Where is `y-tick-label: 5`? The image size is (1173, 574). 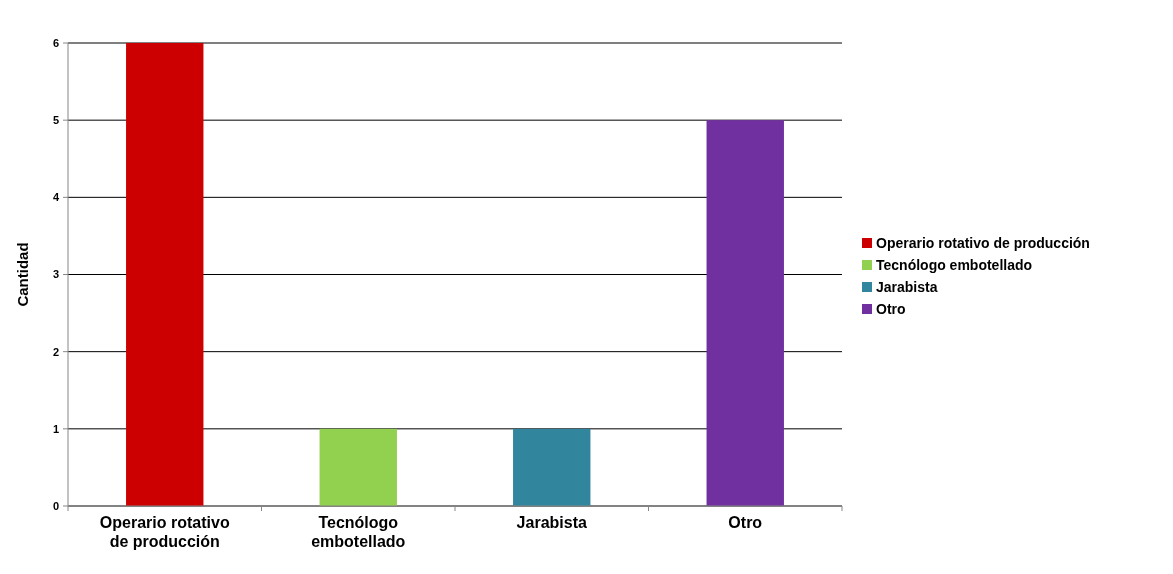 y-tick-label: 5 is located at coordinates (55, 120).